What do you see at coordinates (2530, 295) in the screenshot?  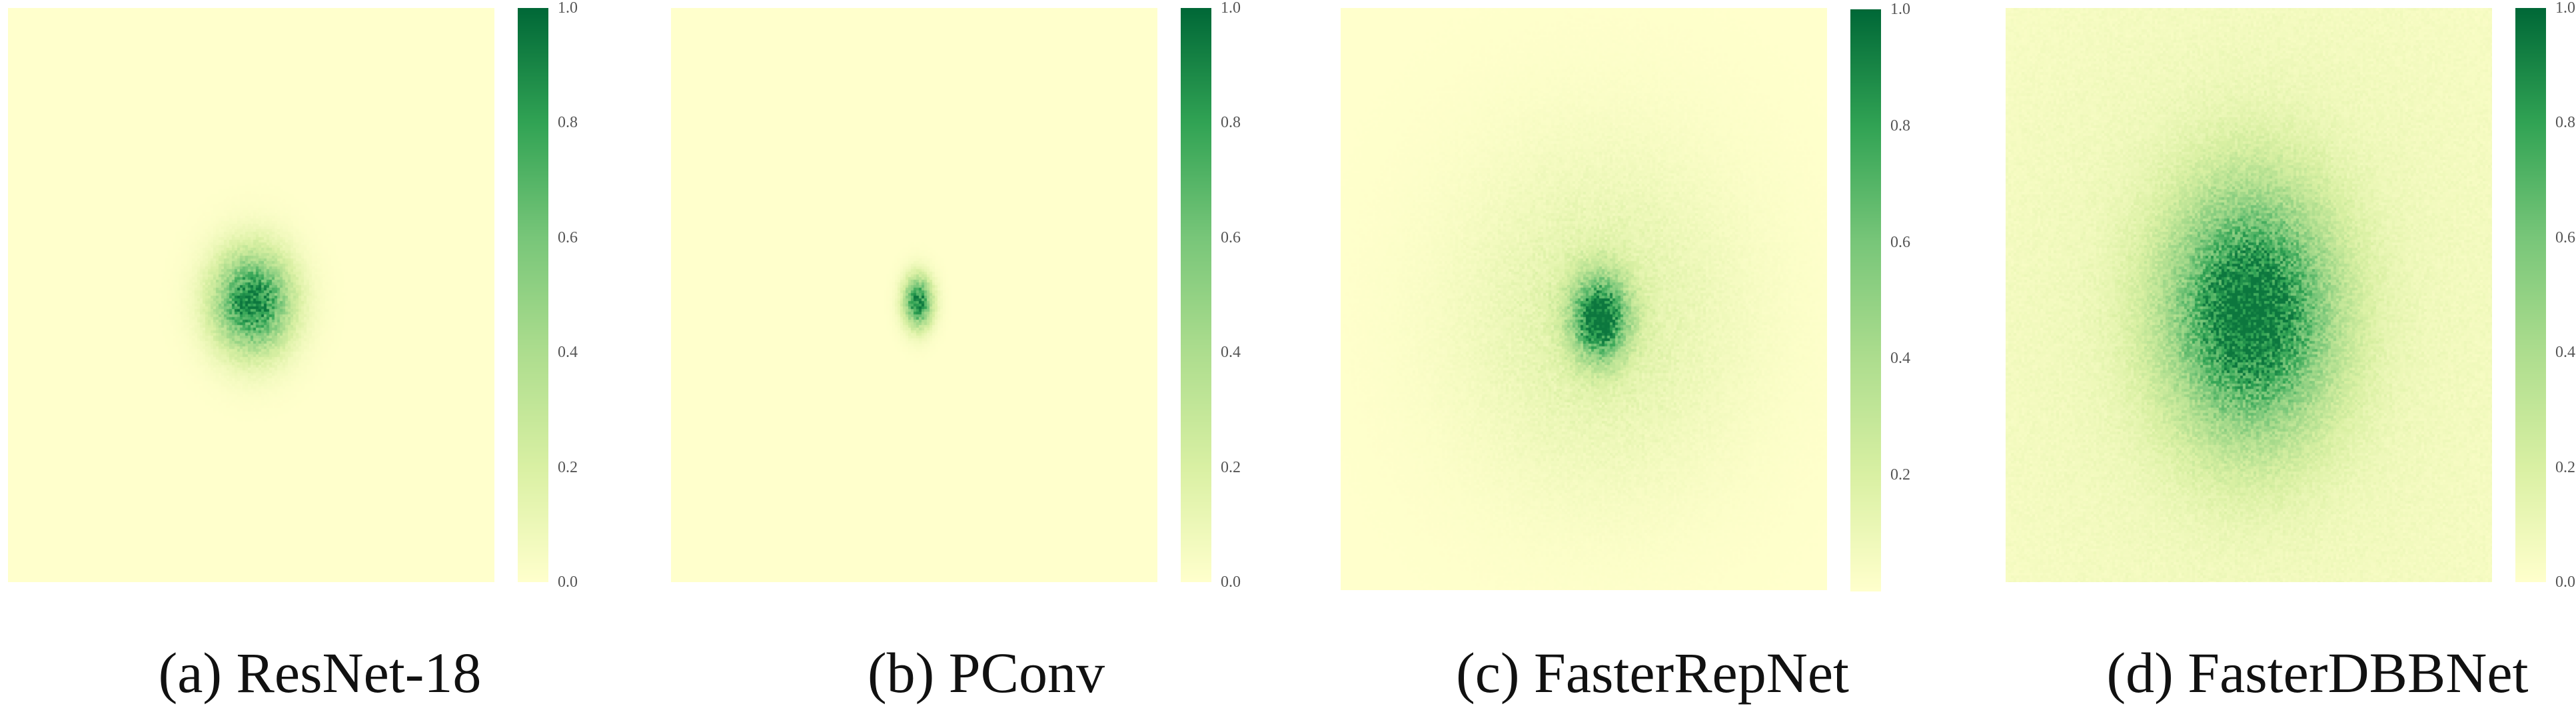 I see `colorbar-fasterdbbnet` at bounding box center [2530, 295].